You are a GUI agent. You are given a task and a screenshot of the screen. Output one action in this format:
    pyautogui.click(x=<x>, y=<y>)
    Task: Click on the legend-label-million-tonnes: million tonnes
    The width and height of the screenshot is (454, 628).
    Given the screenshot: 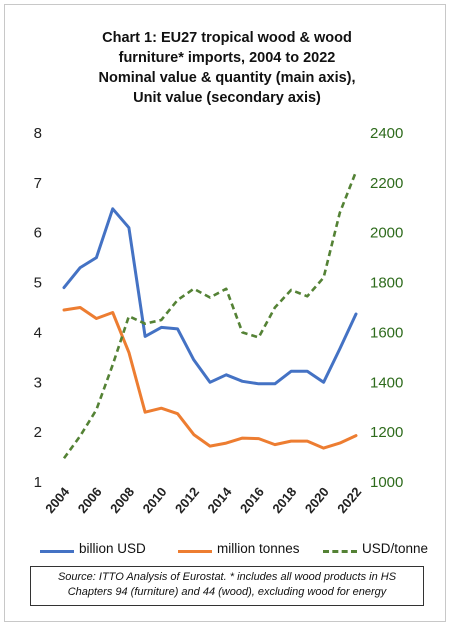 What is the action you would take?
    pyautogui.click(x=258, y=548)
    